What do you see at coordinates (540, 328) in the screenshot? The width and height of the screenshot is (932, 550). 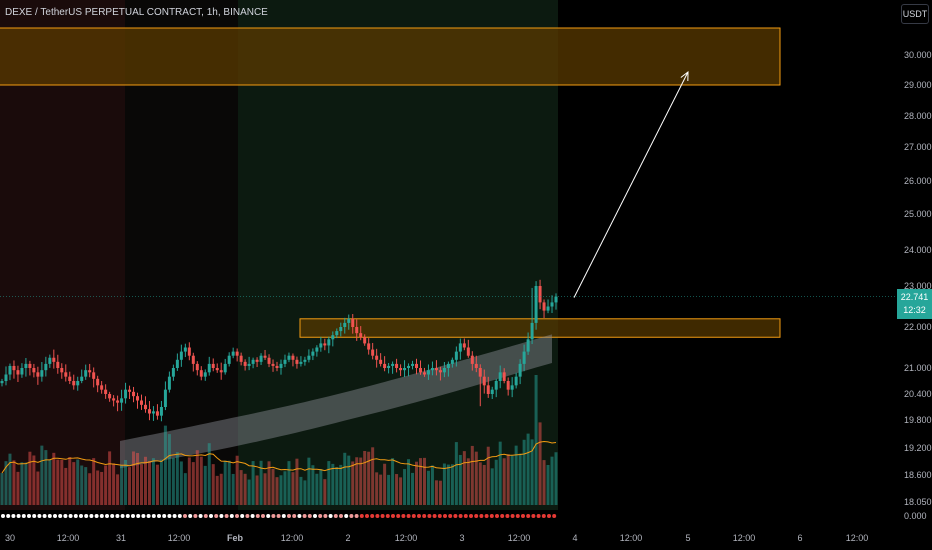 I see `support-zone` at bounding box center [540, 328].